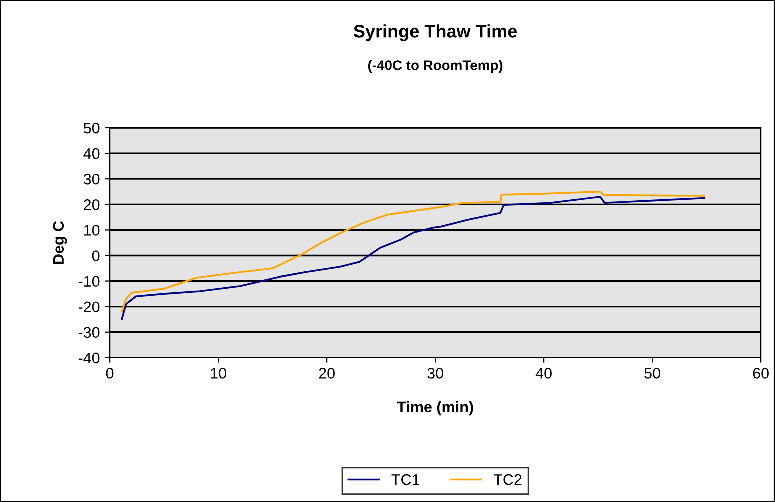  What do you see at coordinates (89, 281) in the screenshot?
I see `y-tick-label: -10` at bounding box center [89, 281].